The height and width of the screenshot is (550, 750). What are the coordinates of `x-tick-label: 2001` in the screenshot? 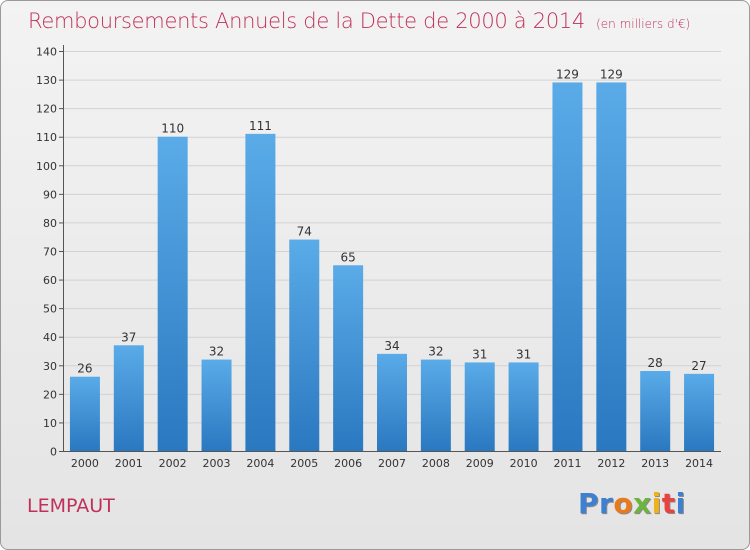 It's located at (129, 463).